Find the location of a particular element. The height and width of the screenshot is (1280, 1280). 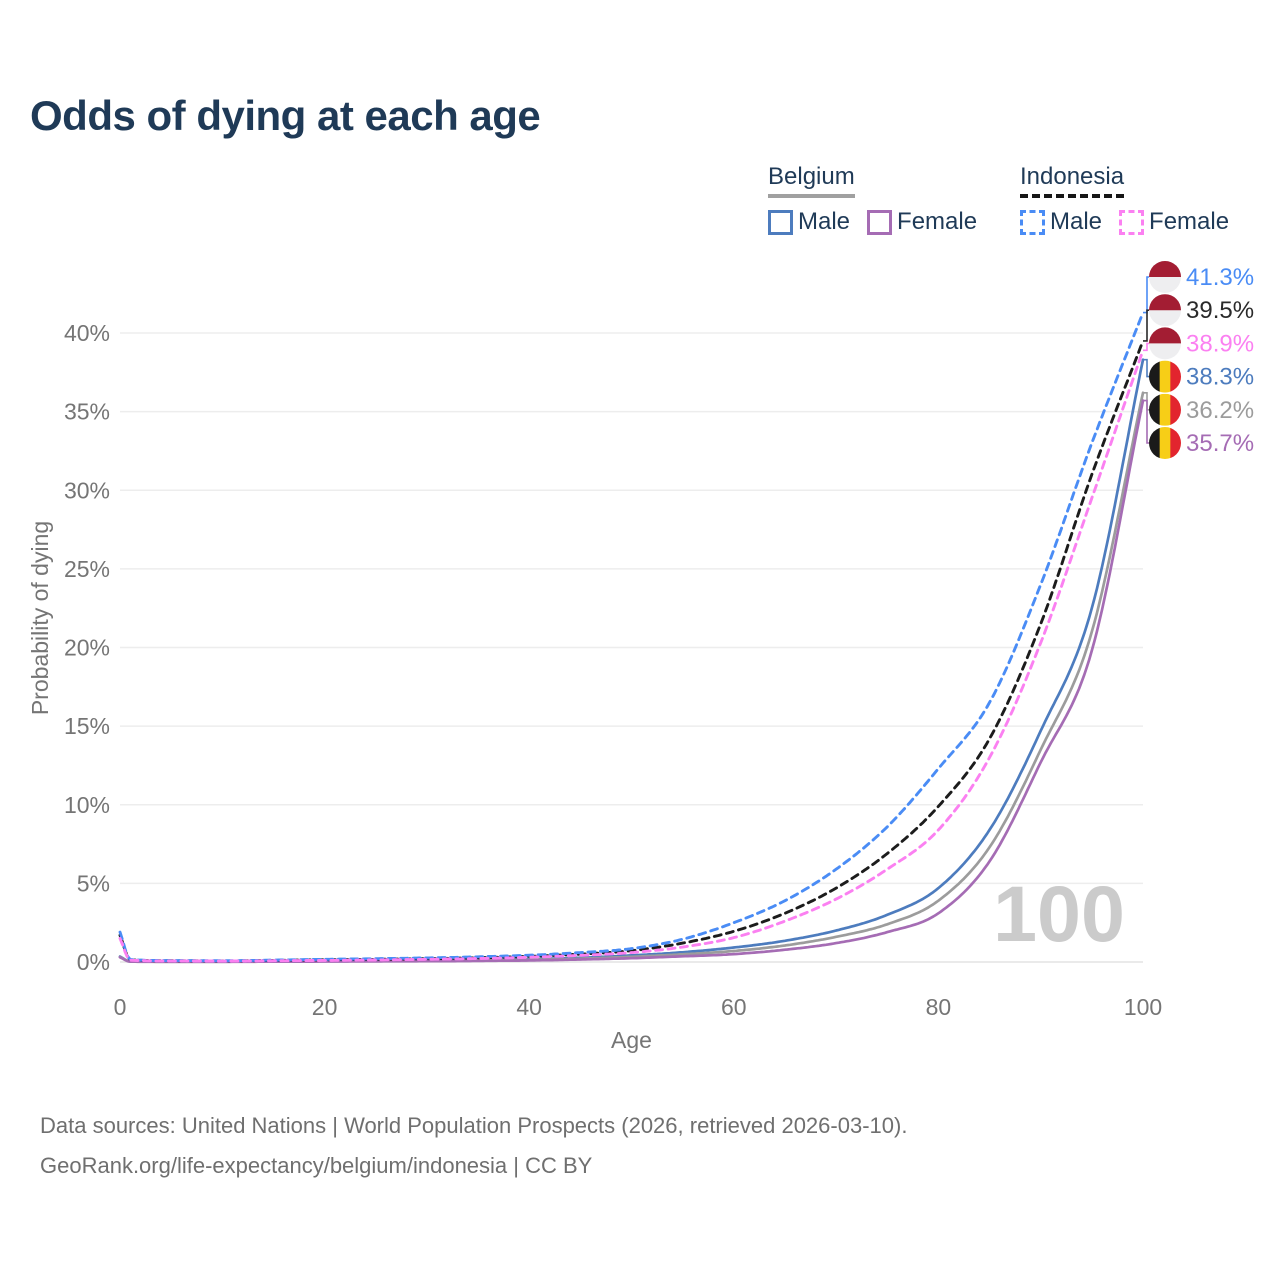

y-tick-label: 5% is located at coordinates (93, 883).